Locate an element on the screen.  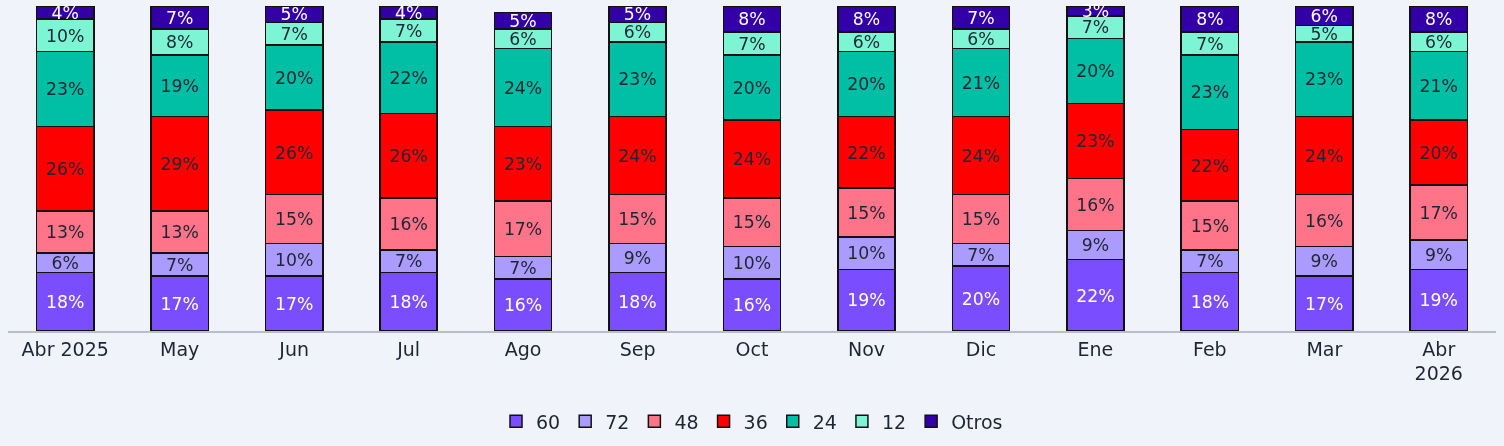
legend-label: 24 is located at coordinates (824, 421).